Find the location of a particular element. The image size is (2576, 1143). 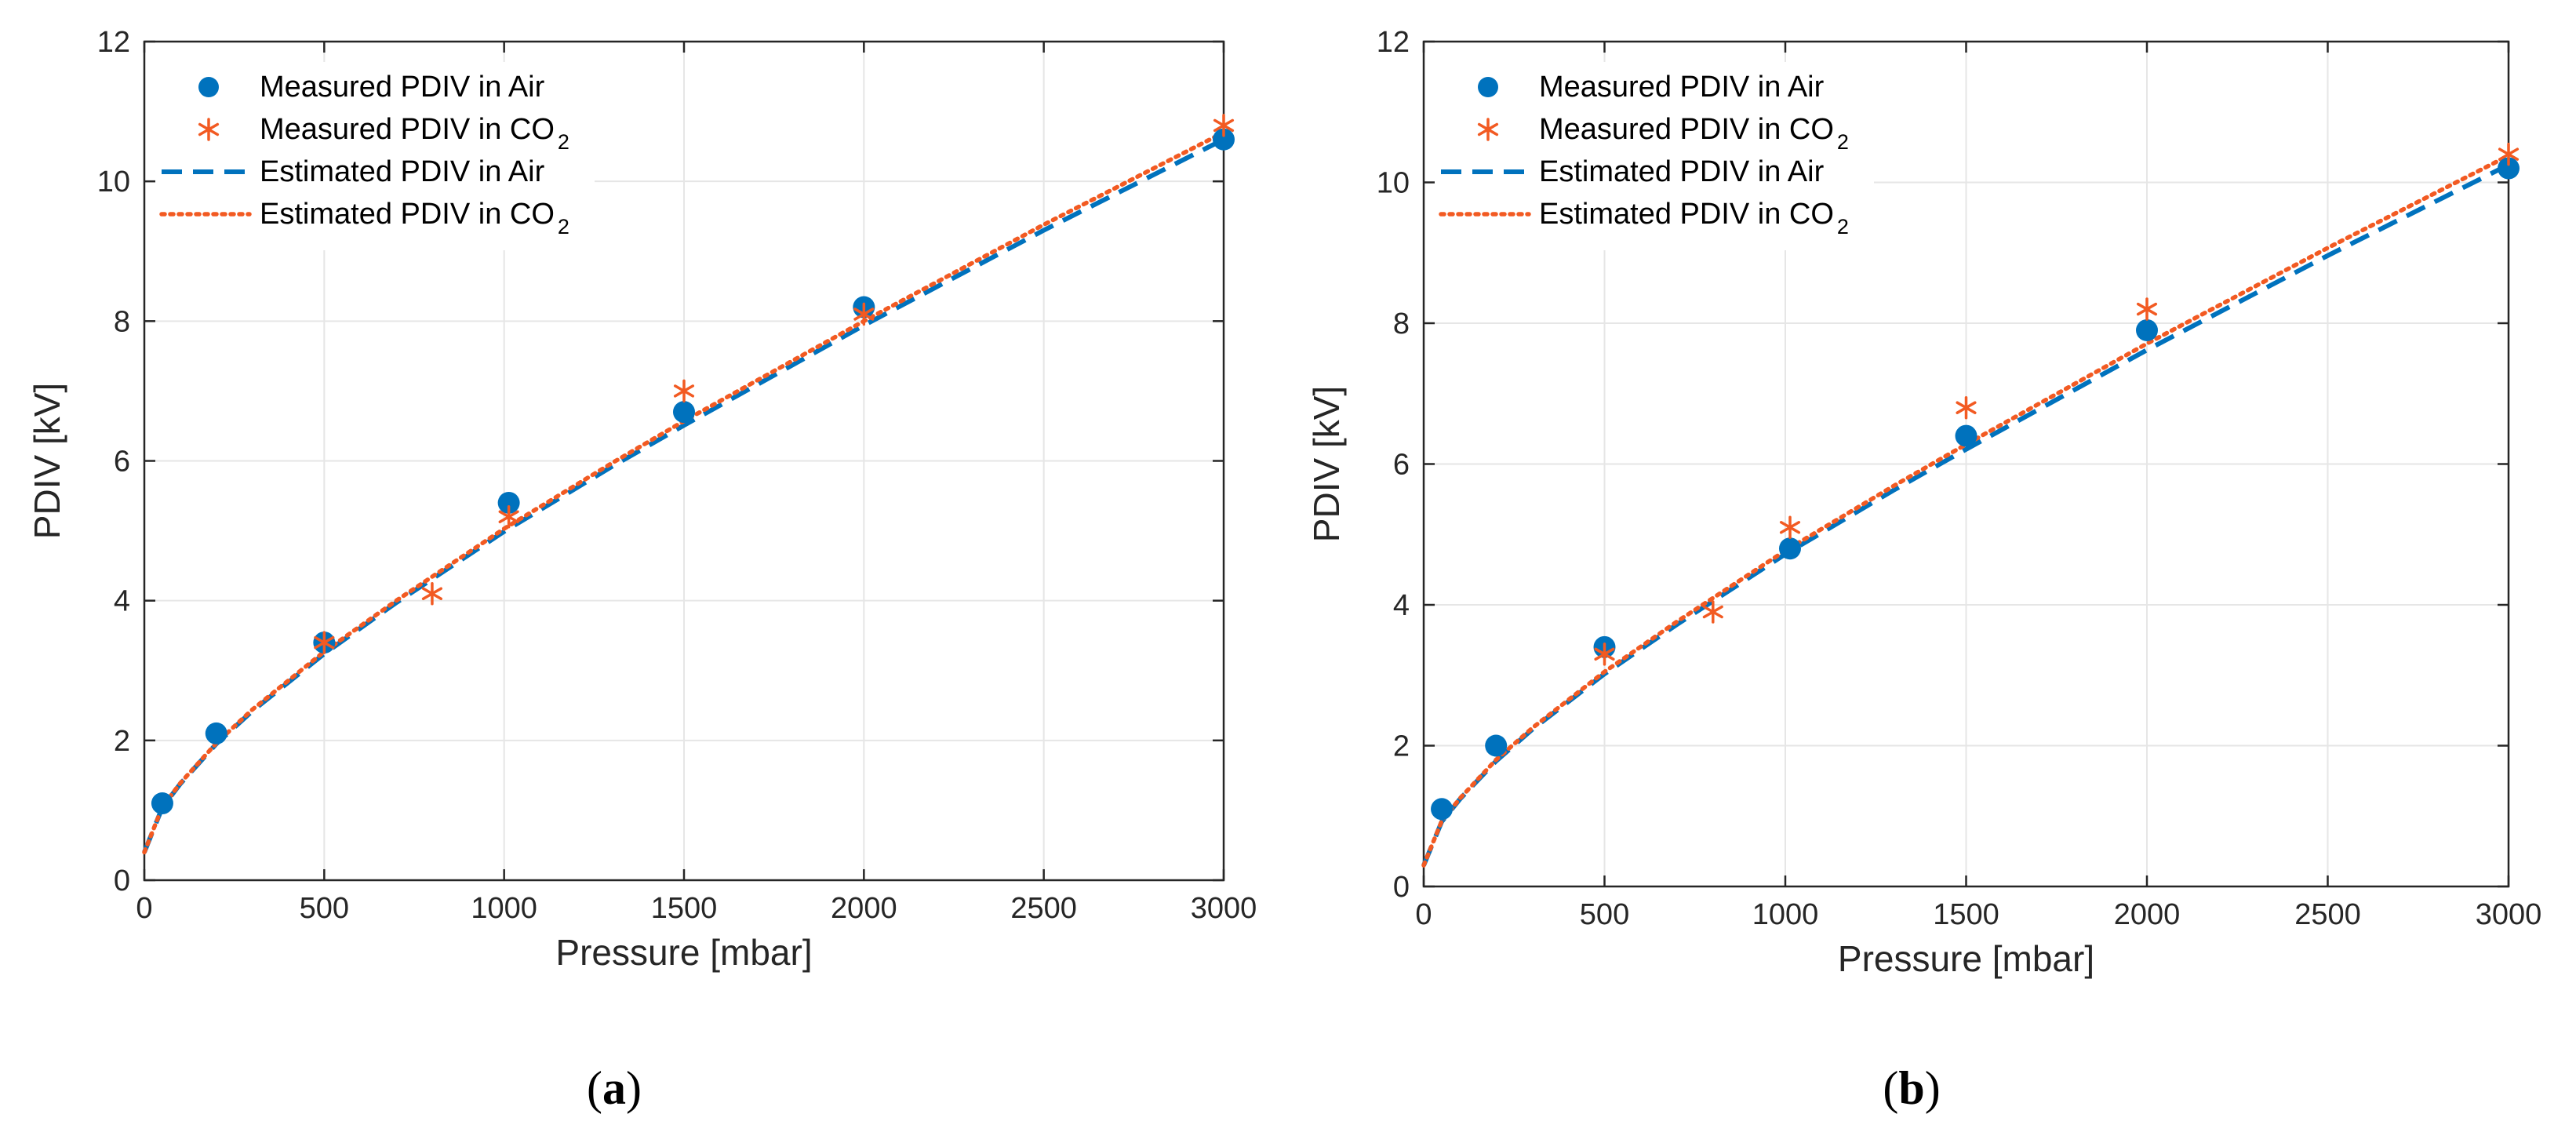

x-tick-label: 0 is located at coordinates (1423, 914).